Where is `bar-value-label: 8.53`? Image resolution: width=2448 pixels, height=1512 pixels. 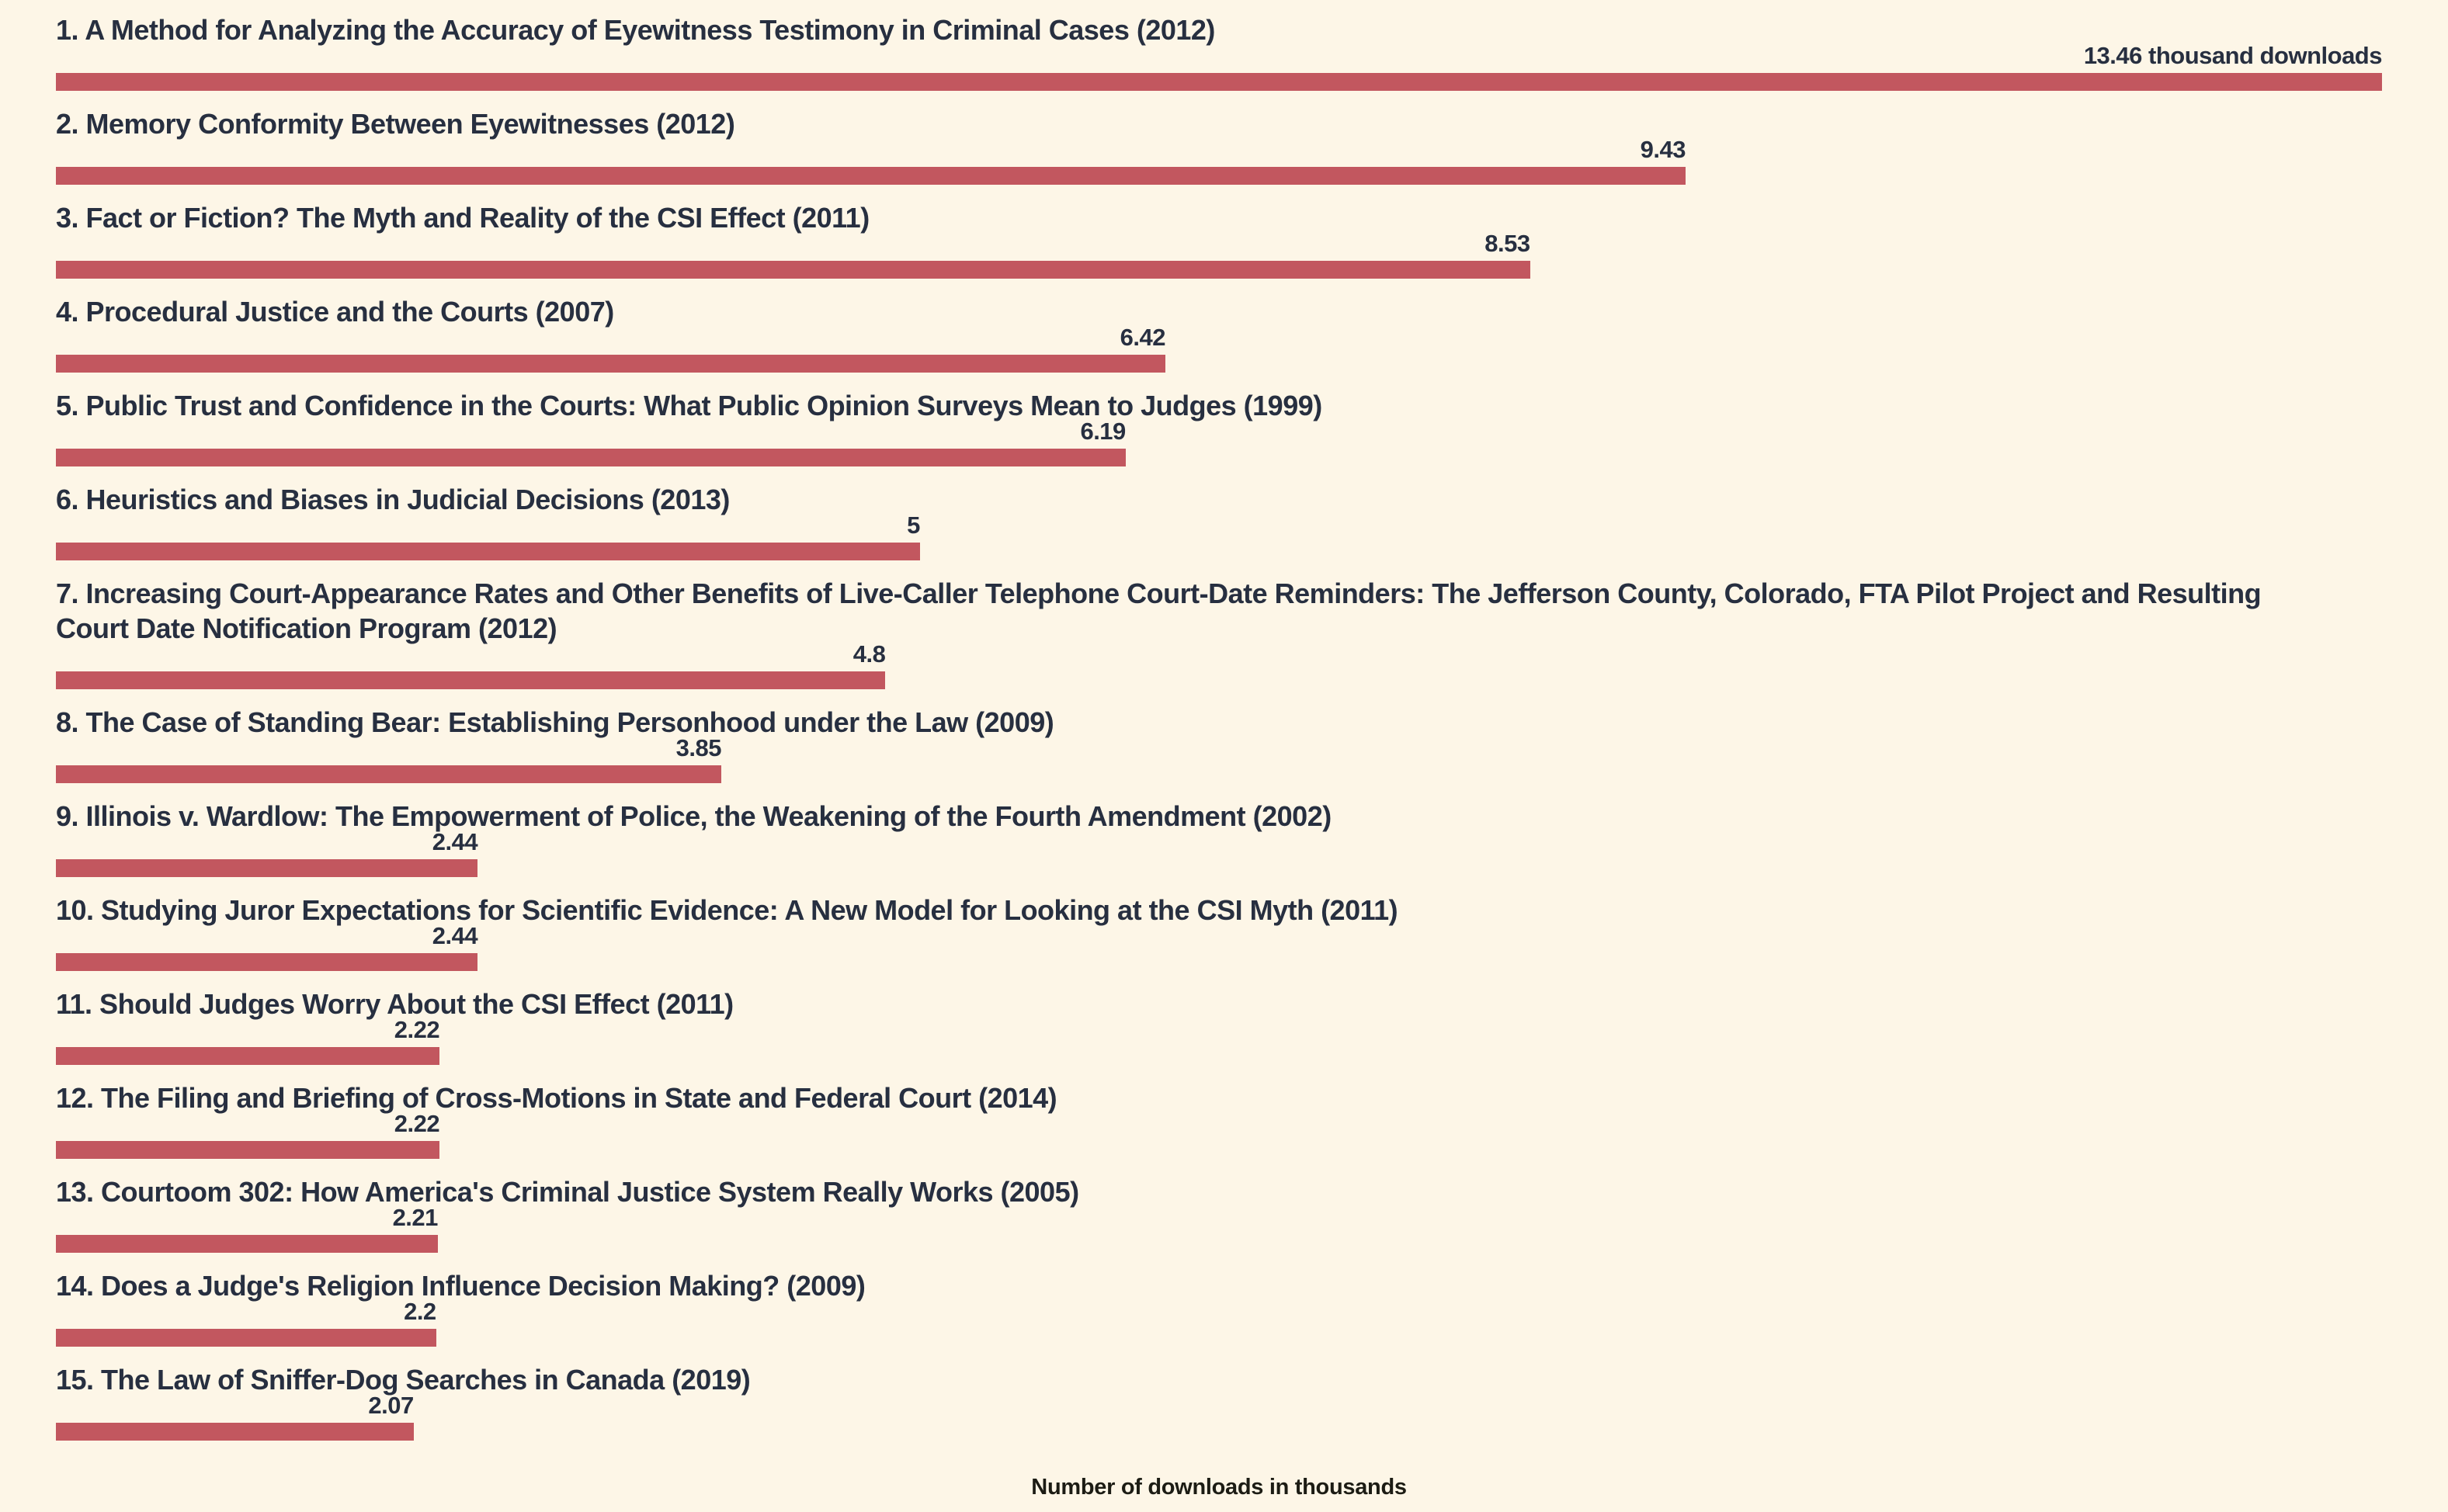
bar-value-label: 8.53 is located at coordinates (1507, 243).